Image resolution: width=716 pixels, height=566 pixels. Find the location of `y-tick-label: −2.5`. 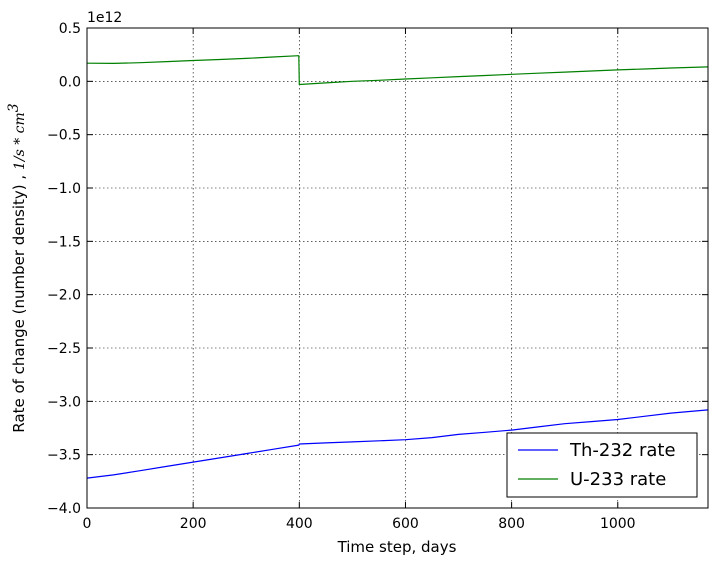

y-tick-label: −2.5 is located at coordinates (64, 349).